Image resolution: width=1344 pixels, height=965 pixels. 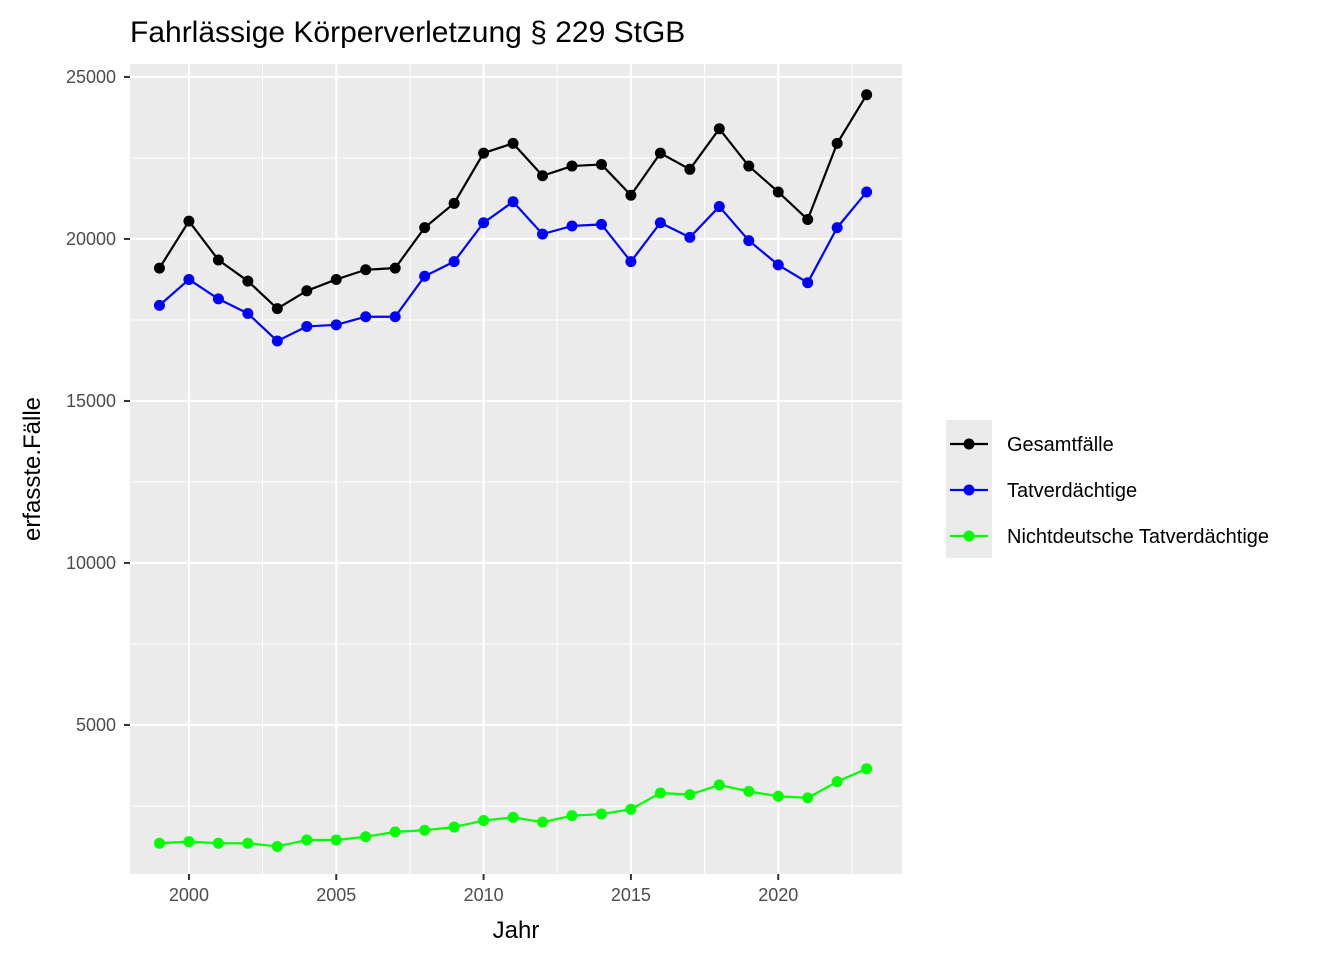 I want to click on chart-title: Fahrlässige Körperverletzung § 229 StGB, so click(x=407, y=32).